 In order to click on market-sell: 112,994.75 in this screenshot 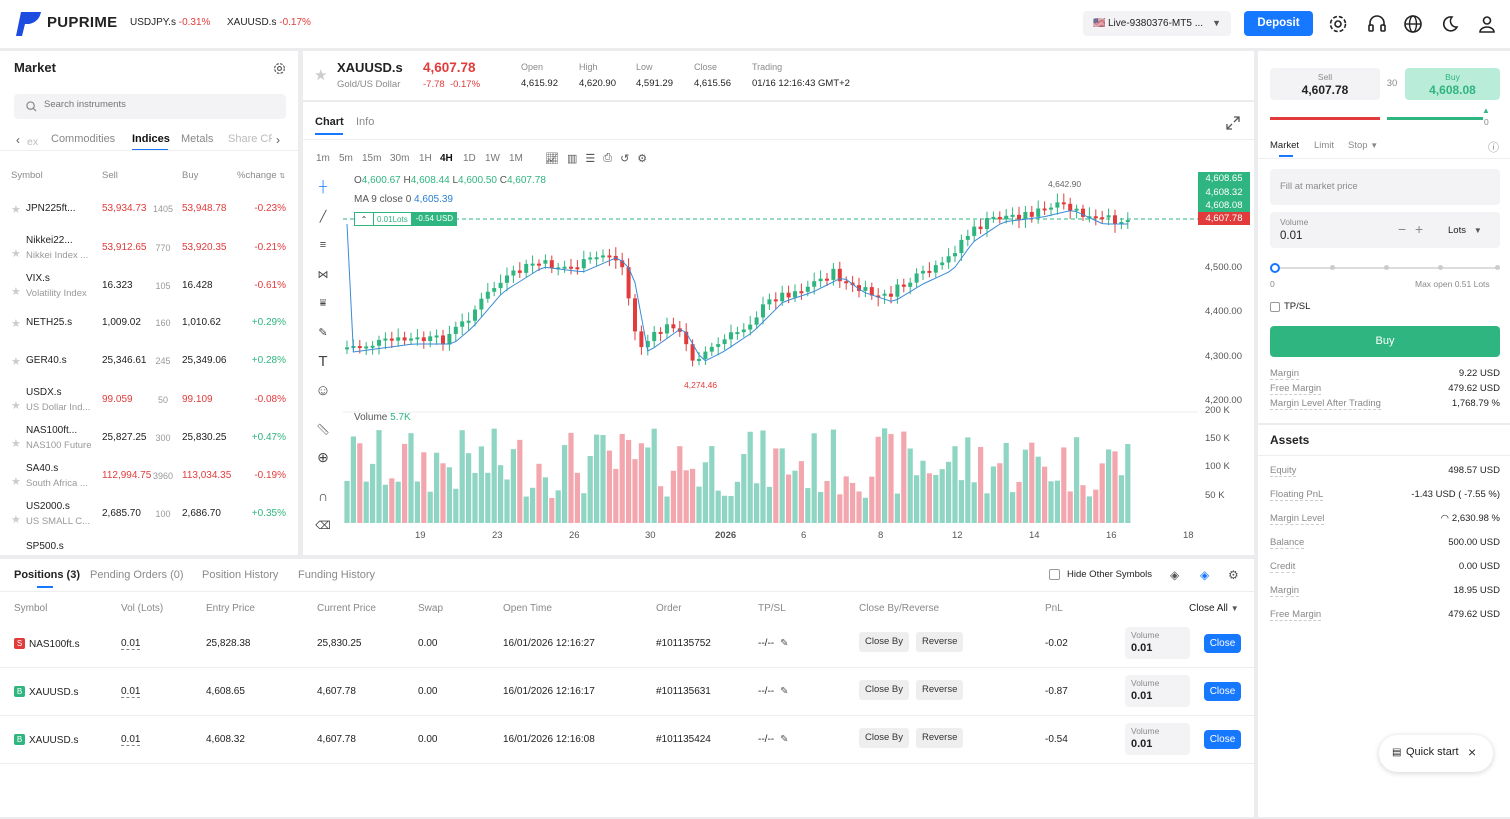, I will do `click(127, 475)`.